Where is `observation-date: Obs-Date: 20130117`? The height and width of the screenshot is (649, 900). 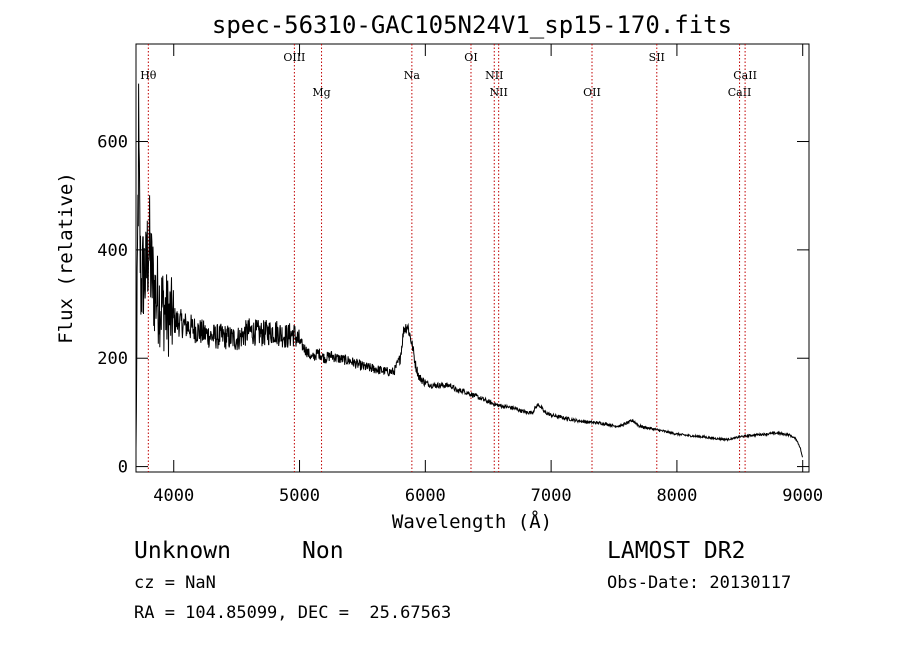
observation-date: Obs-Date: 20130117 is located at coordinates (699, 583).